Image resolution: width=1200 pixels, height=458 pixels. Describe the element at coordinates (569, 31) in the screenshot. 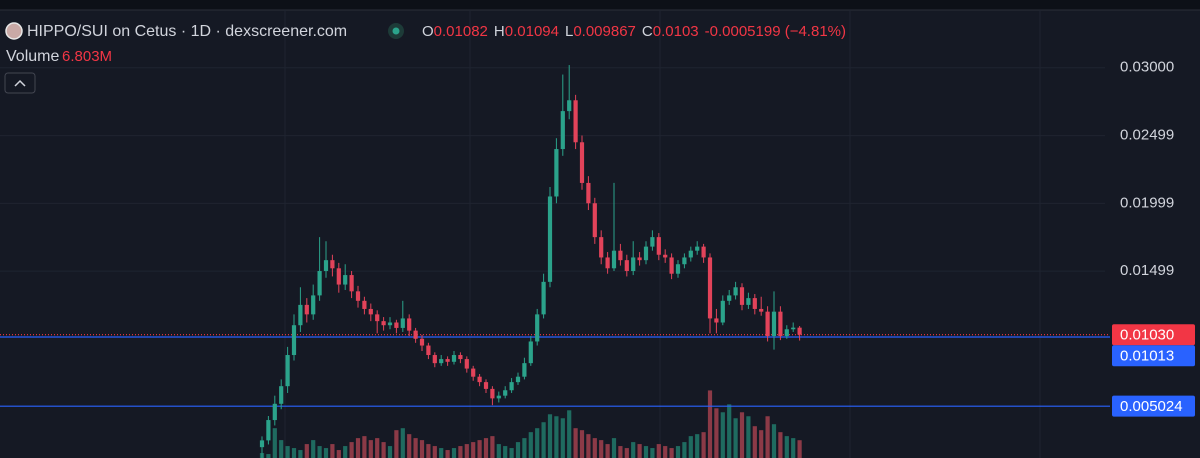

I see `ohlc-key: L` at that location.